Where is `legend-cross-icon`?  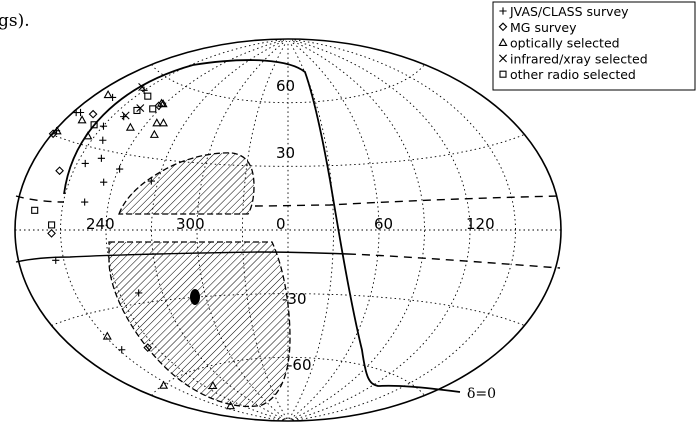
legend-cross-icon is located at coordinates (503, 58).